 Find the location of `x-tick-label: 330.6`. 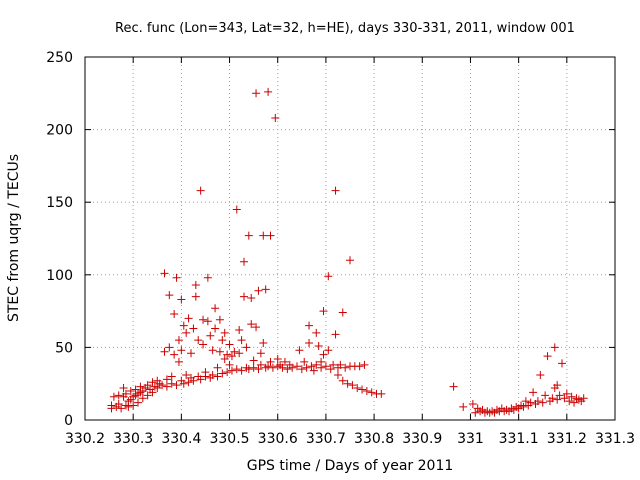

x-tick-label: 330.6 is located at coordinates (278, 439).